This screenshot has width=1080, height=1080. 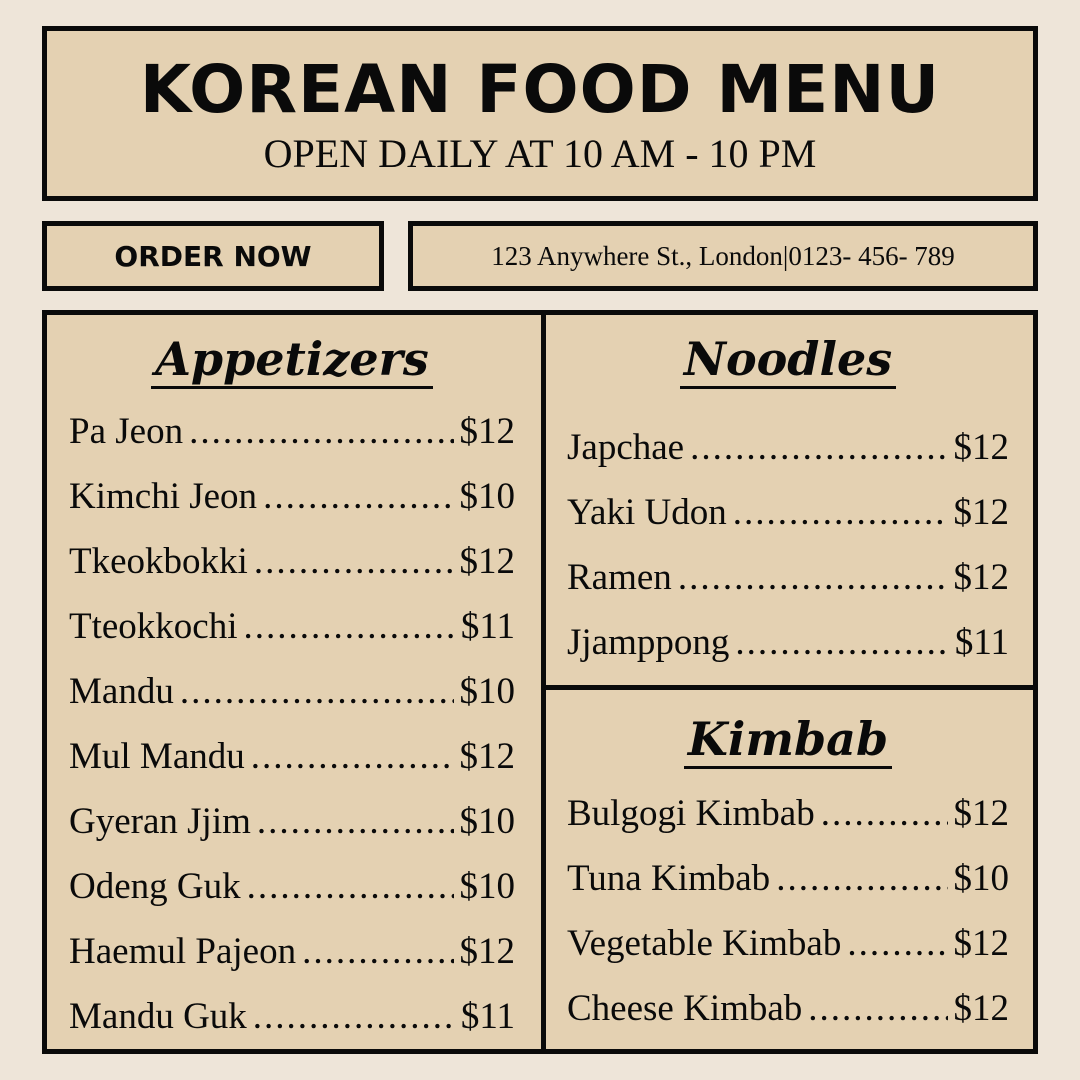 I want to click on menu-item: Tteokkochi $11, so click(x=292, y=626).